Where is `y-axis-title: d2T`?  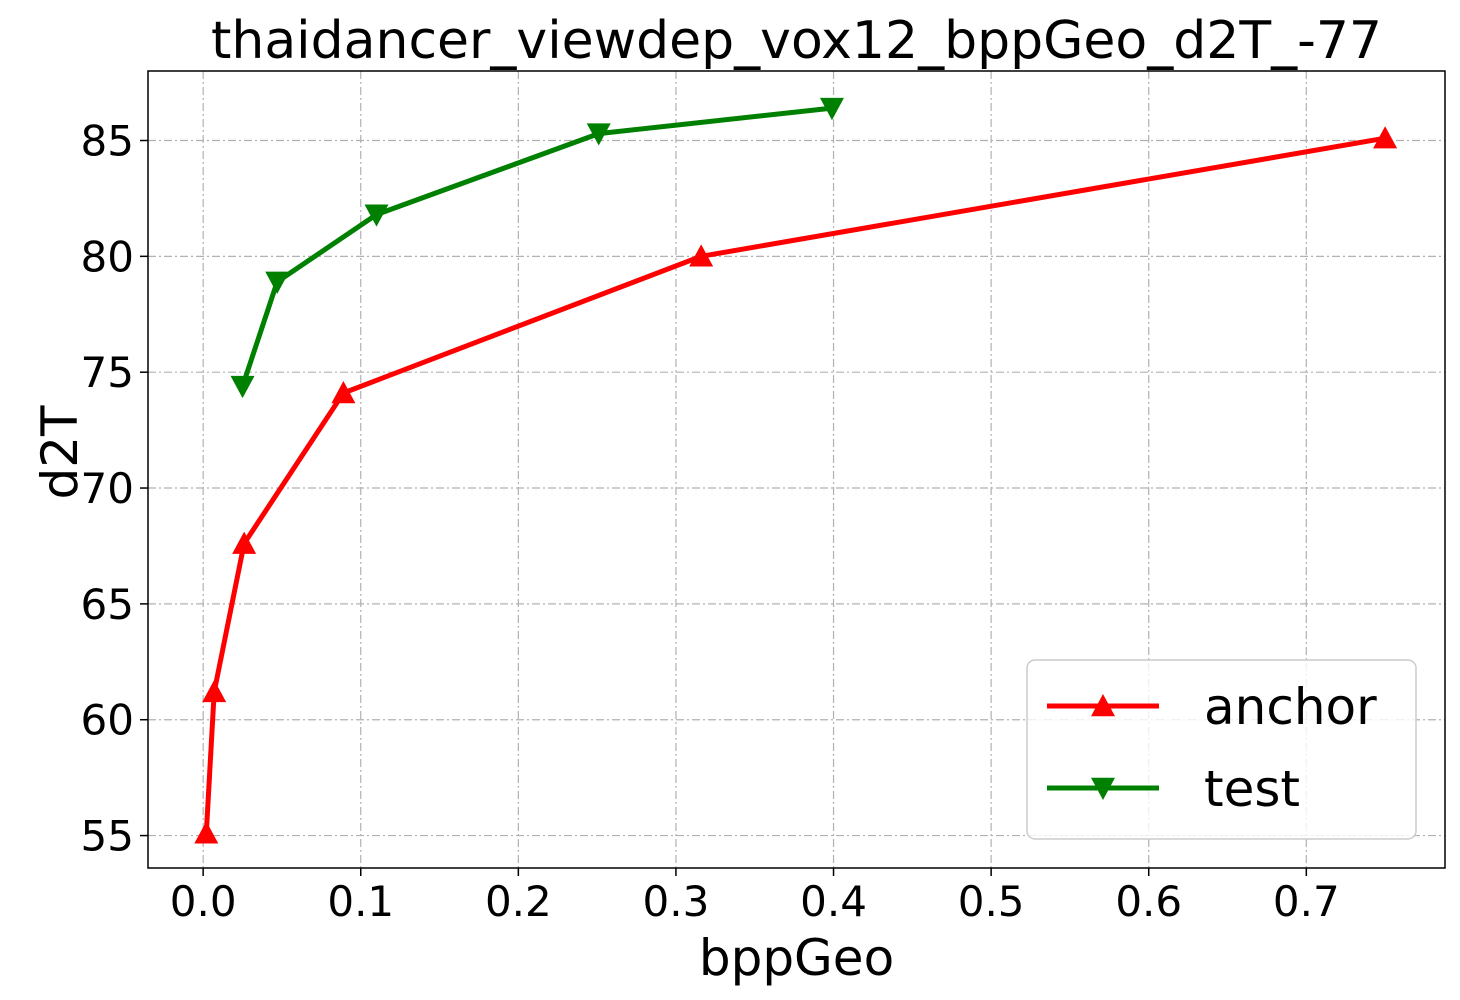
y-axis-title: d2T is located at coordinates (60, 452).